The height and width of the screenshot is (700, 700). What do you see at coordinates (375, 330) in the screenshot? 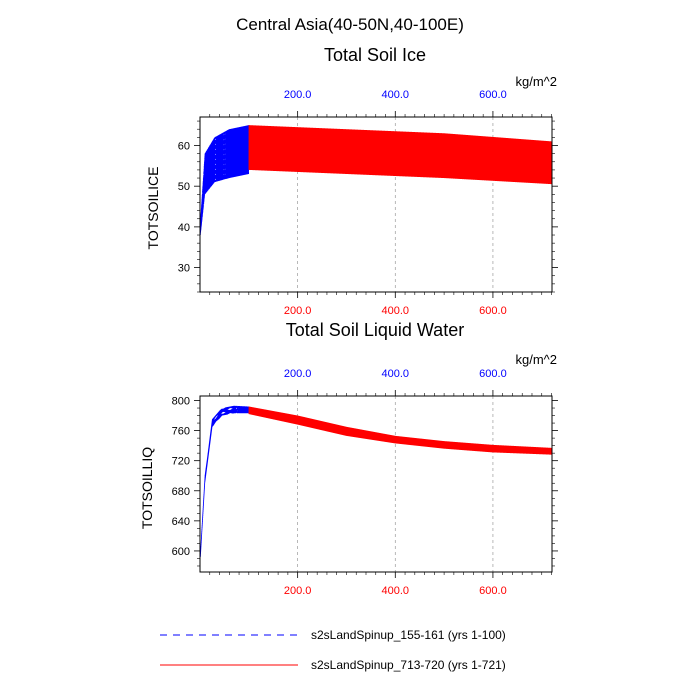
I see `panel-title: Total Soil Liquid Water` at bounding box center [375, 330].